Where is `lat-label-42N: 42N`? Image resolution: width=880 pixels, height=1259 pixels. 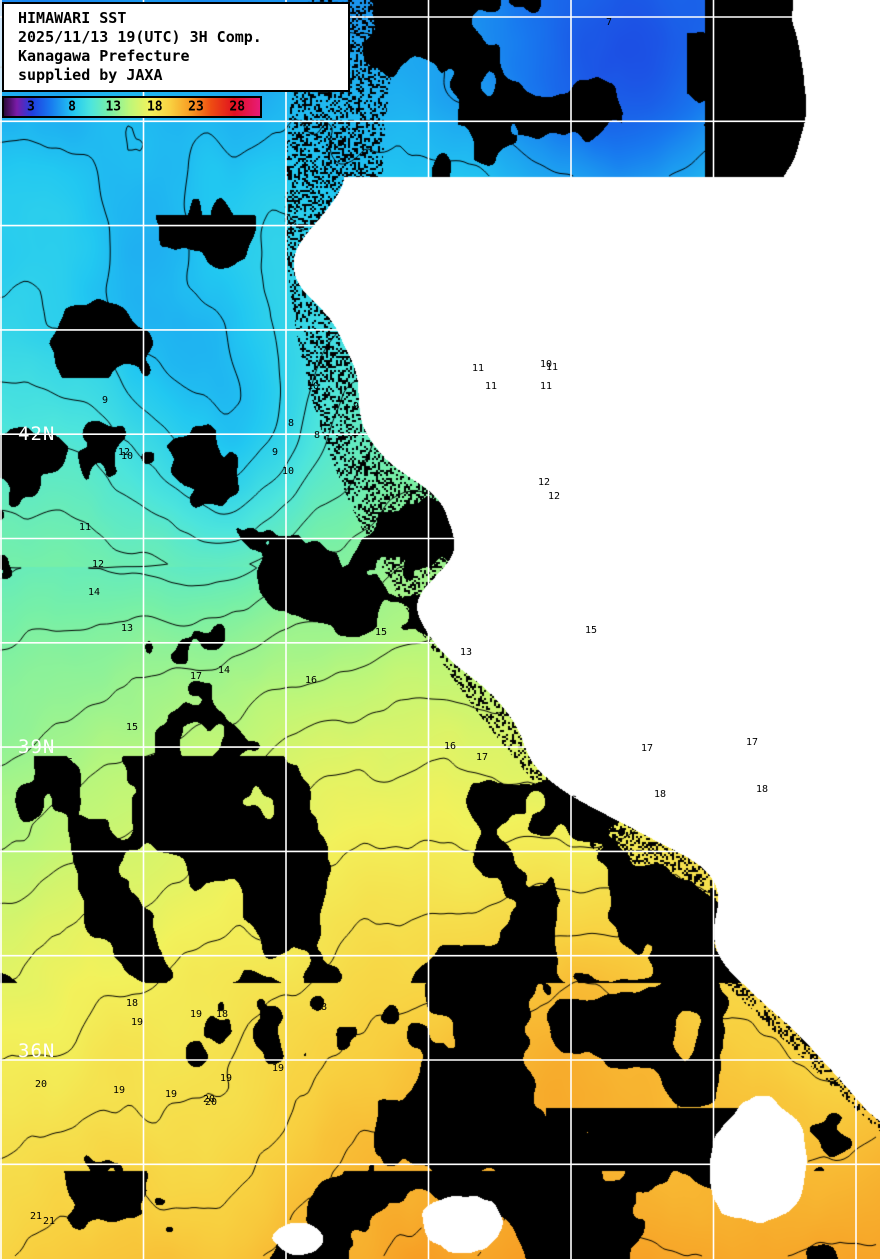
lat-label-42N: 42N is located at coordinates (37, 434).